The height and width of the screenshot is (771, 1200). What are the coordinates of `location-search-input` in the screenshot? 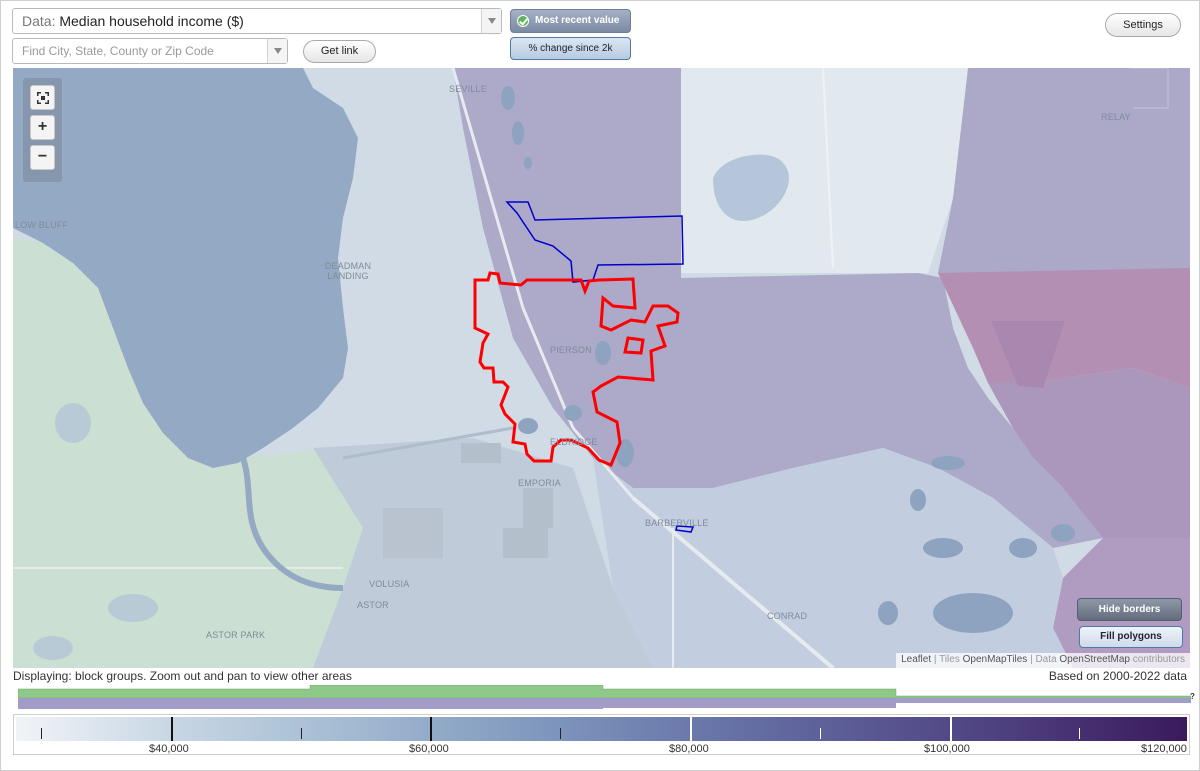 It's located at (140, 51).